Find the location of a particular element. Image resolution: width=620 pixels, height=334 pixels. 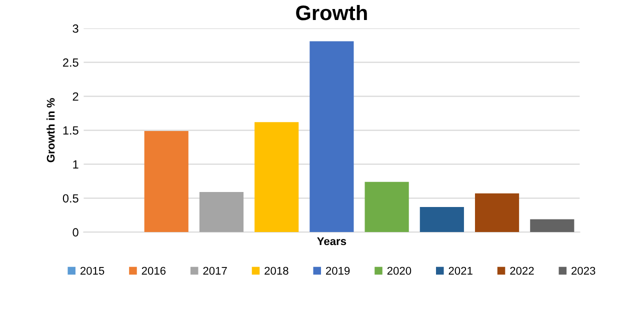

y-tick-label: 1 is located at coordinates (75, 164).